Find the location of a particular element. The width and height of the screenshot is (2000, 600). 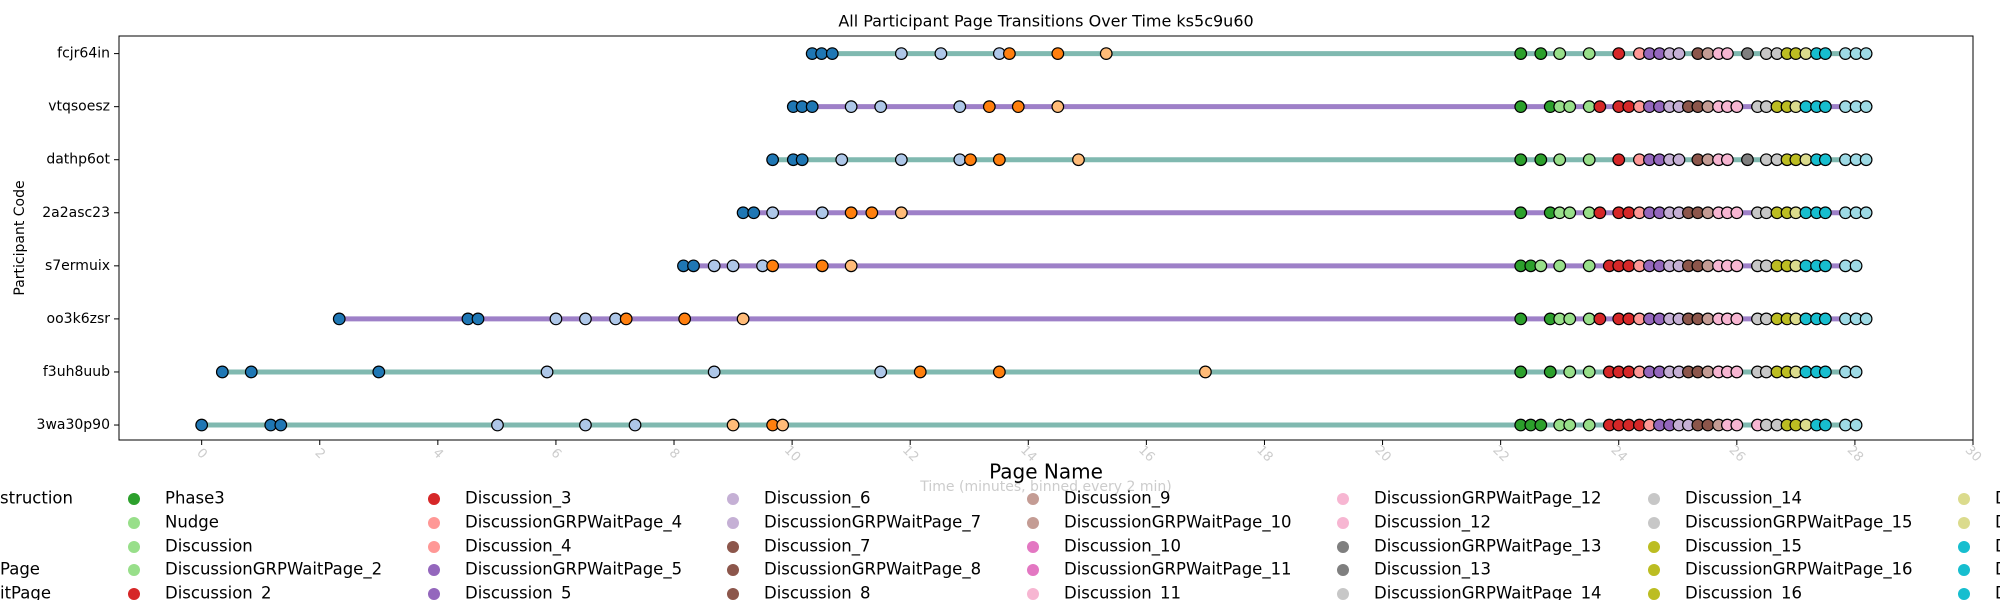

legend-label: DiscussionGRPWaitPage_15 is located at coordinates (1799, 523).